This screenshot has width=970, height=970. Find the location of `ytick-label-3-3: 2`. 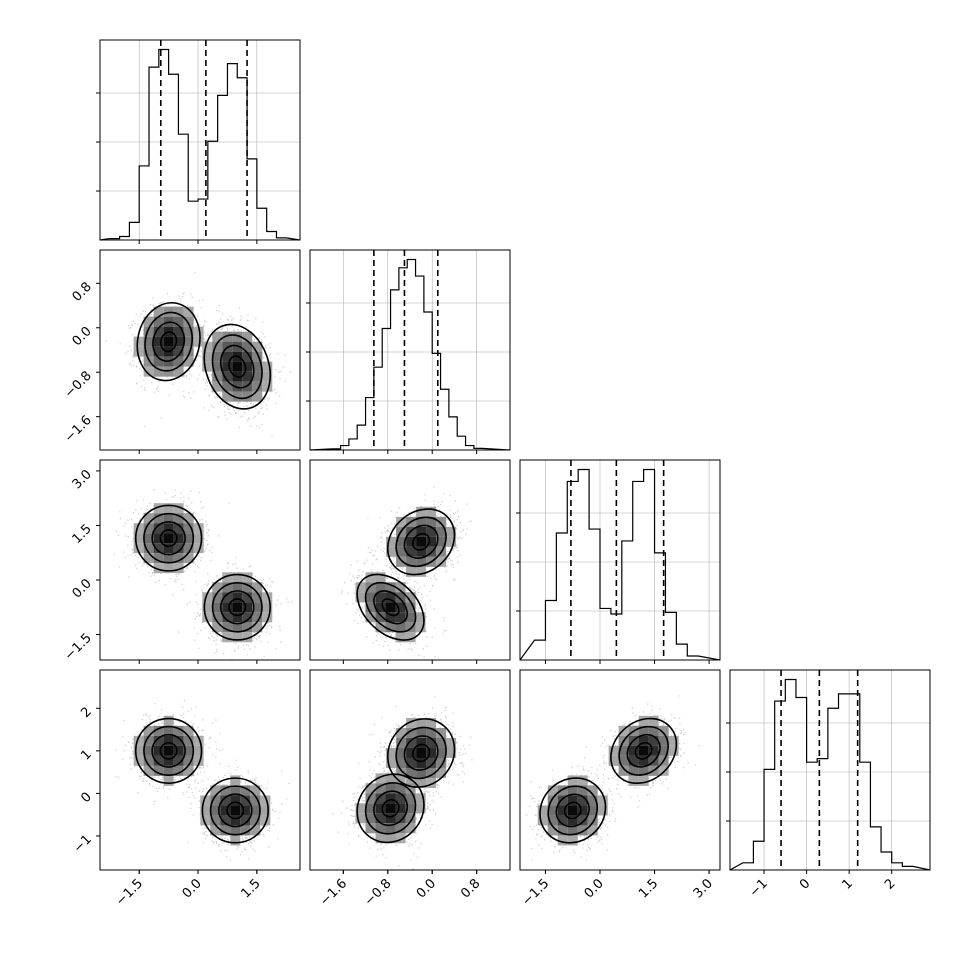

ytick-label-3-3: 2 is located at coordinates (86, 713).